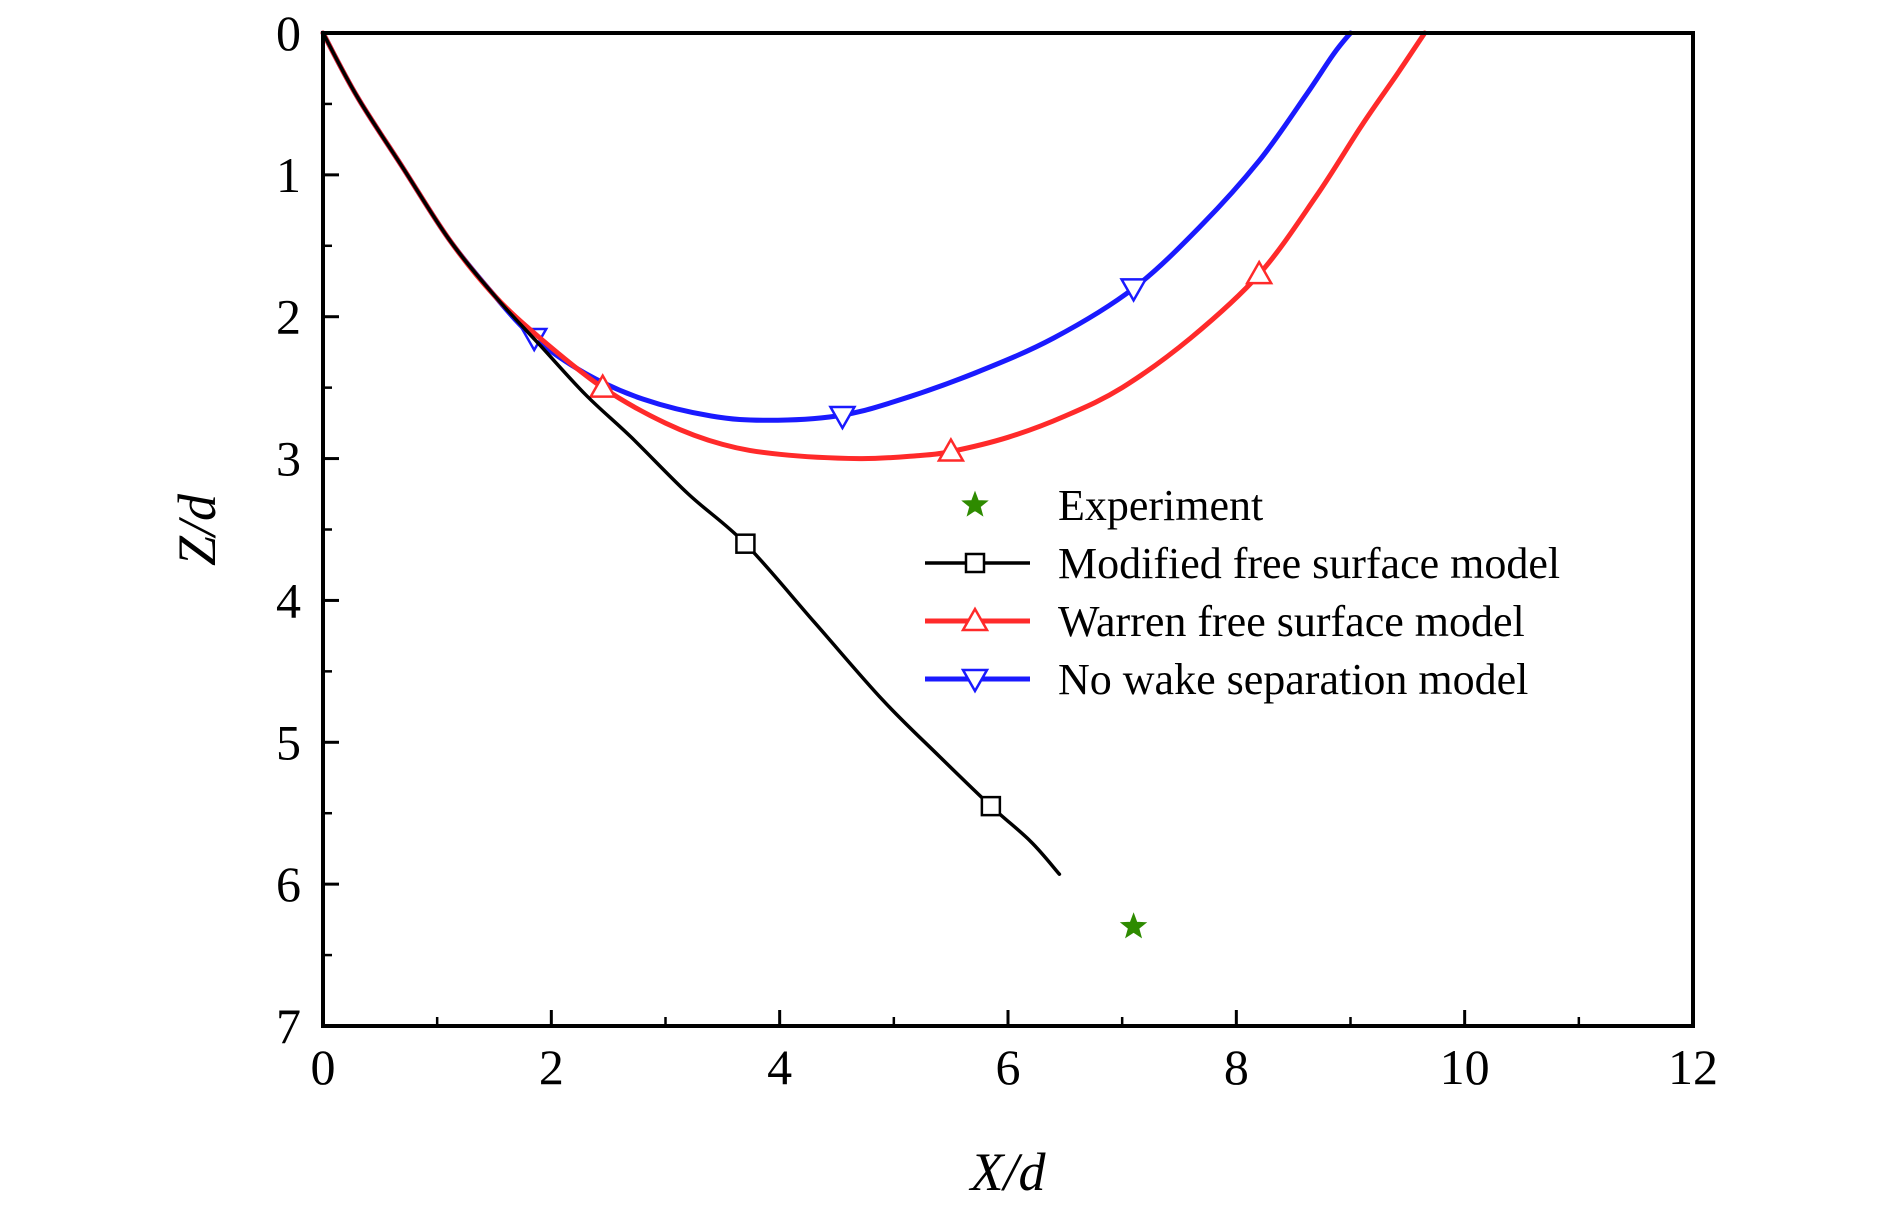  What do you see at coordinates (1008, 1067) in the screenshot?
I see `x-tick-label: 6` at bounding box center [1008, 1067].